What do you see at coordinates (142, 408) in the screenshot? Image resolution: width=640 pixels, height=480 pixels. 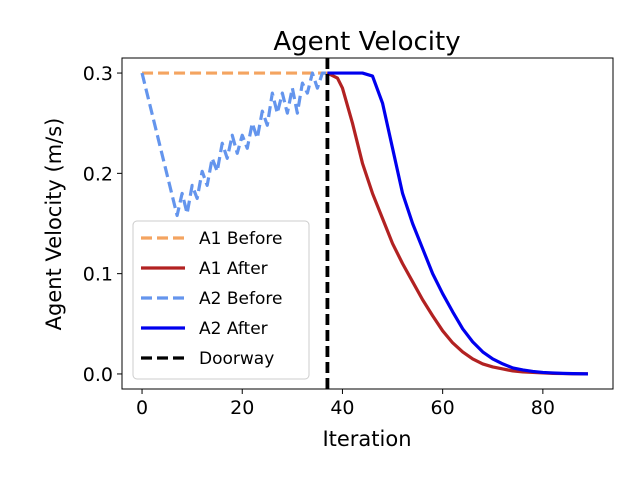 I see `x-tick-label: 0` at bounding box center [142, 408].